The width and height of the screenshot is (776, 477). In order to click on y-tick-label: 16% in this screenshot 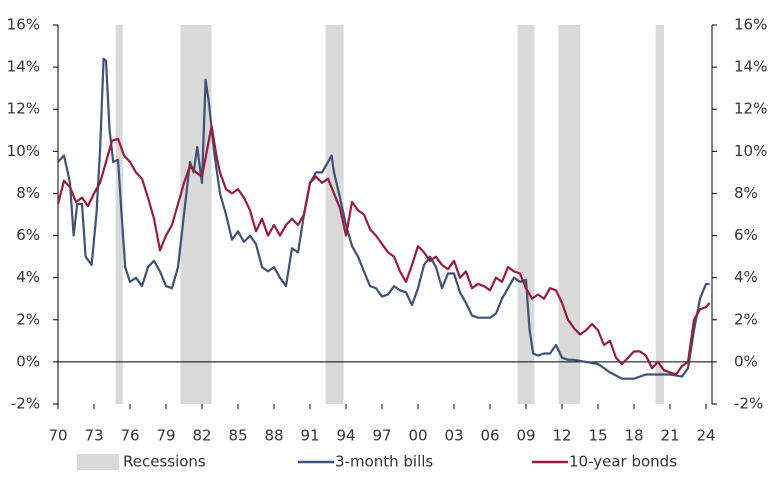, I will do `click(23, 25)`.